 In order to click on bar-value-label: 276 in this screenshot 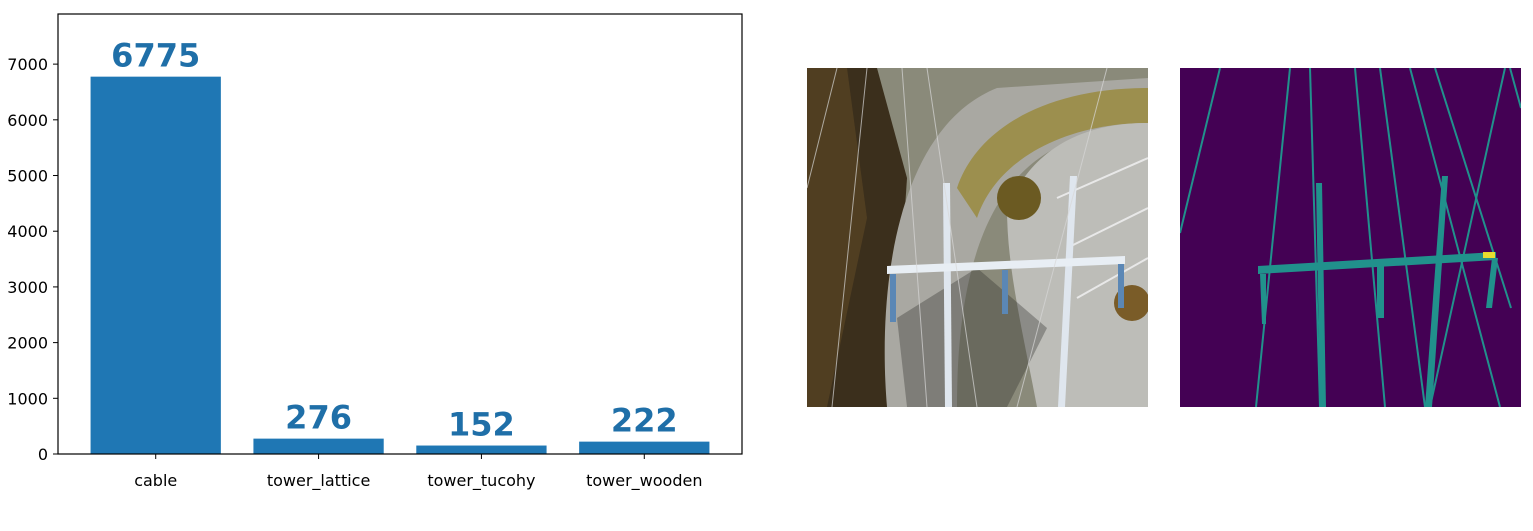, I will do `click(318, 418)`.